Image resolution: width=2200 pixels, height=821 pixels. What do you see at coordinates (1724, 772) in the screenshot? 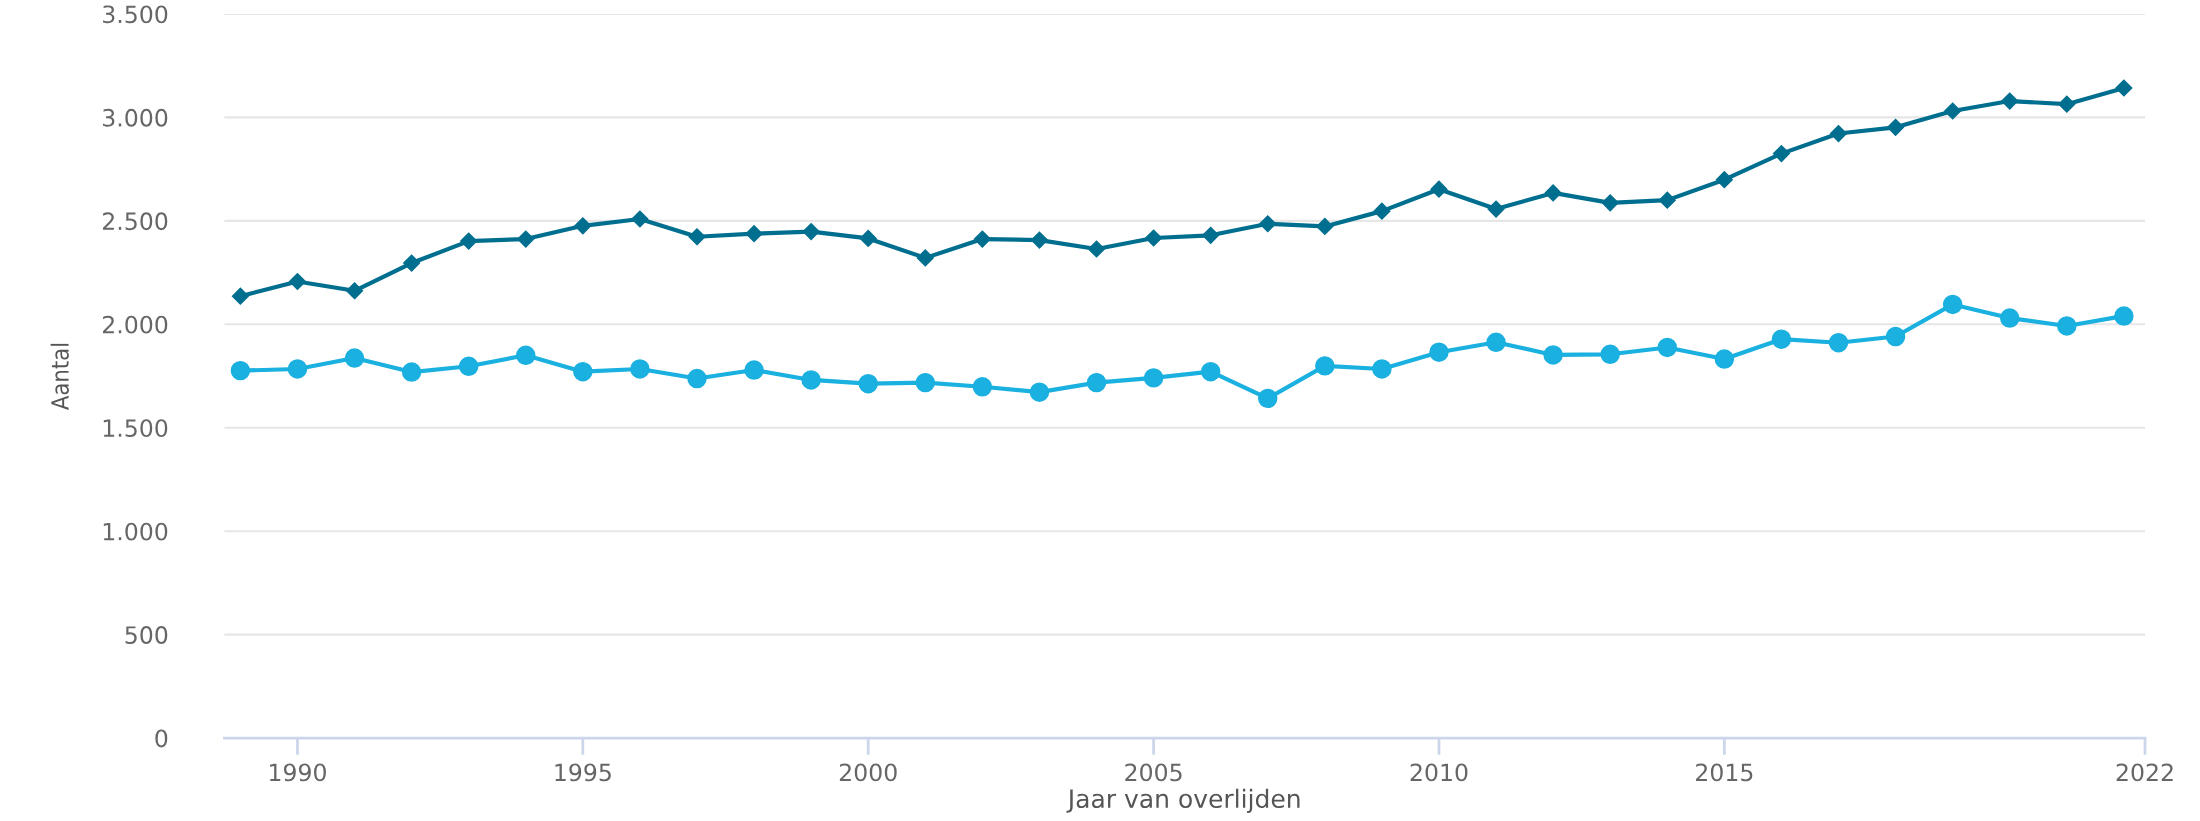
I see `x-tick-label: 2015` at bounding box center [1724, 772].